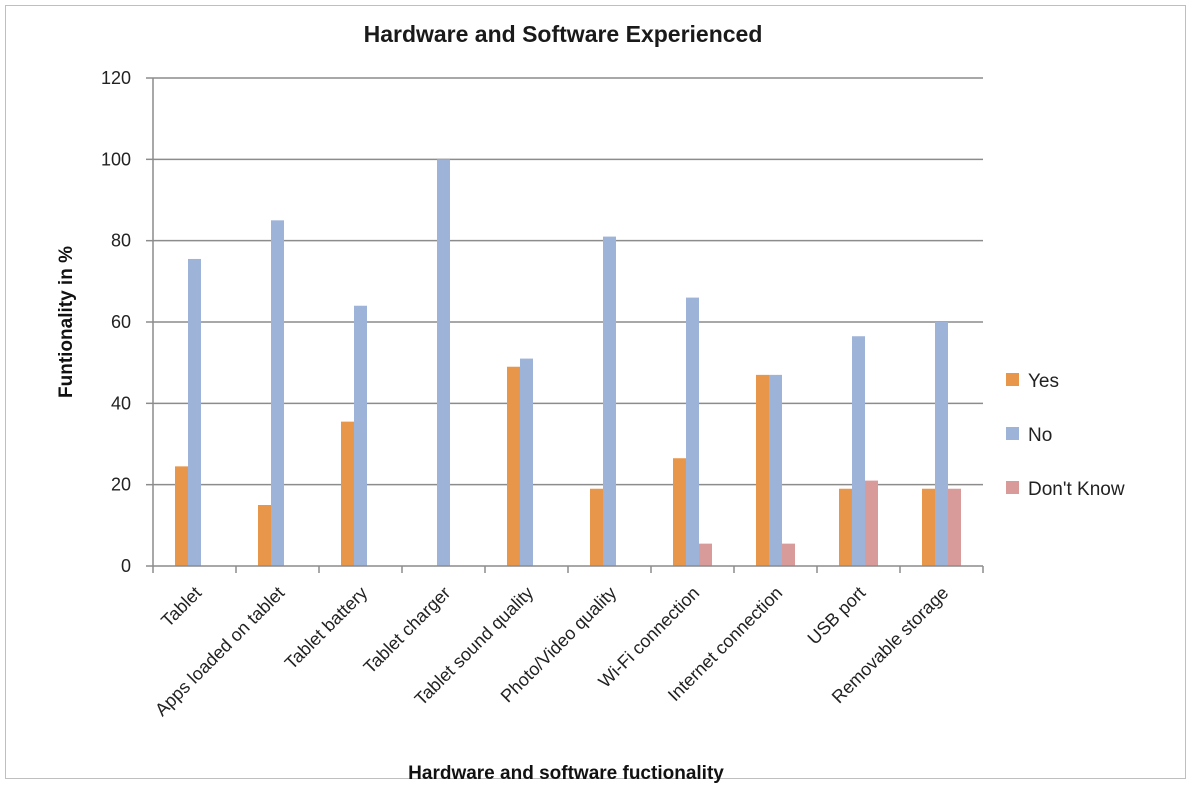  What do you see at coordinates (121, 485) in the screenshot?
I see `y-tick-label: 20` at bounding box center [121, 485].